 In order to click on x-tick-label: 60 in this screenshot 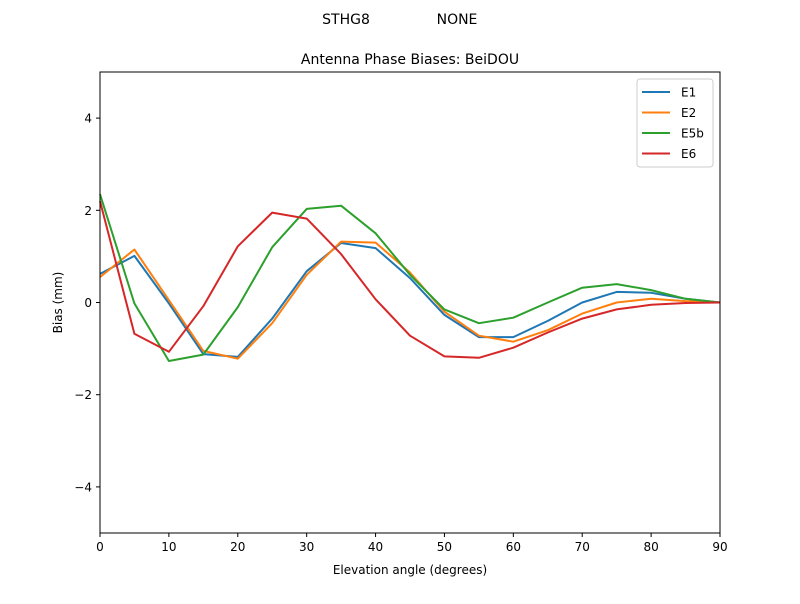, I will do `click(513, 547)`.